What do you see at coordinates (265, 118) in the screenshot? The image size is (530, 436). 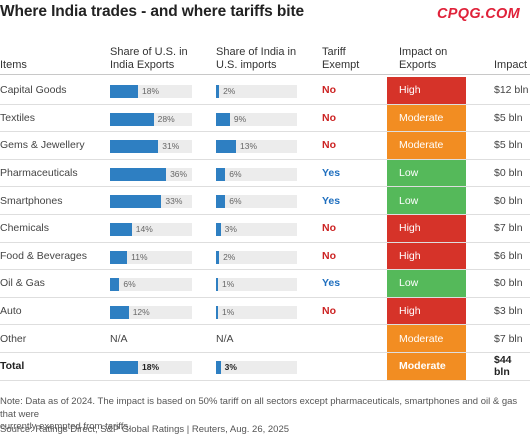 I see `table-row: Textiles 28% 9% No Moderate $5 bln` at bounding box center [265, 118].